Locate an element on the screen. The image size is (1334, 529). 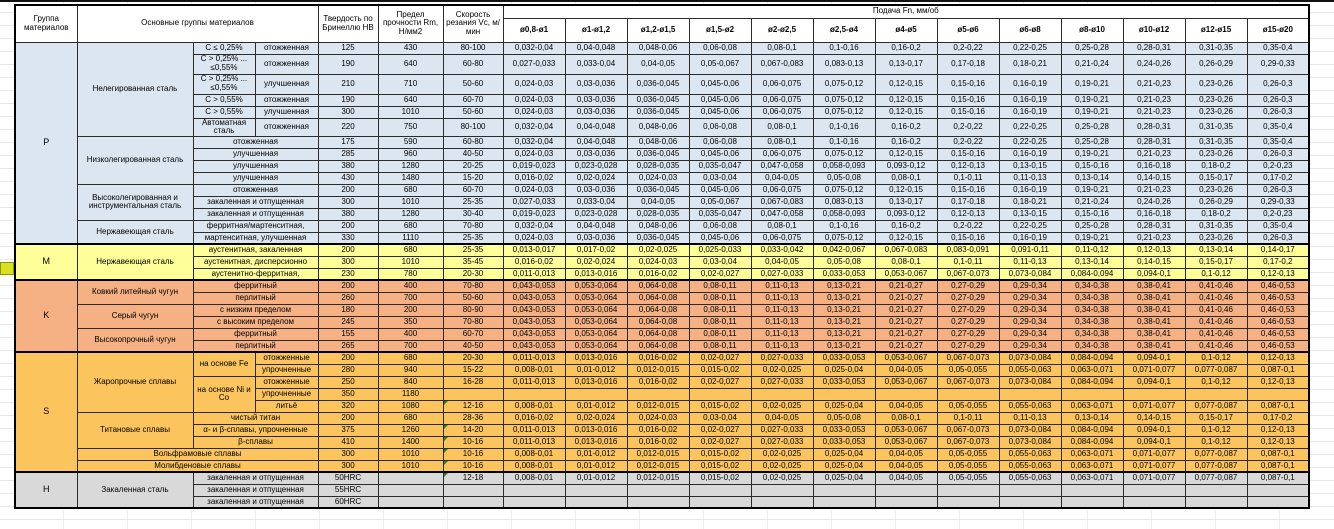
material-cell: C > 0,55% is located at coordinates (224, 100).